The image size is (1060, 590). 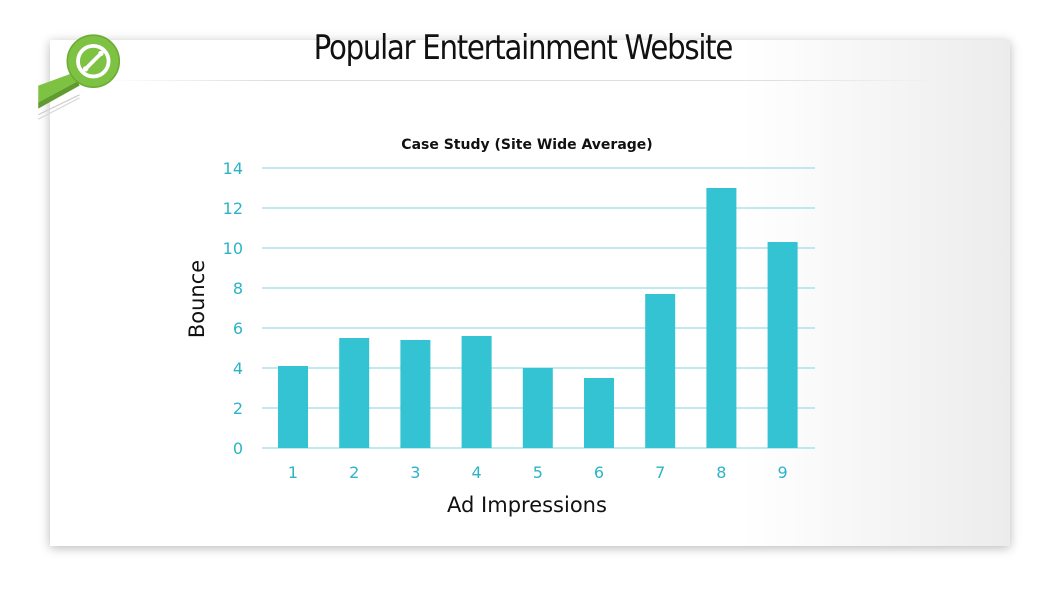 I want to click on y-tick-label: 8, so click(x=238, y=288).